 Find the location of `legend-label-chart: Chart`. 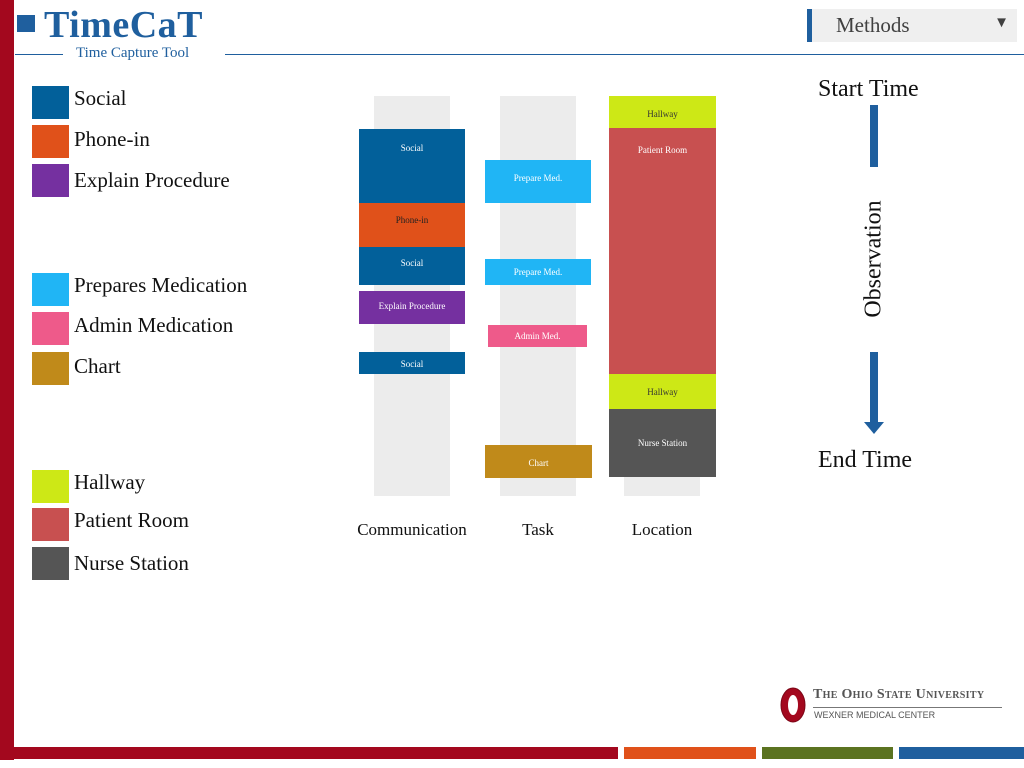

legend-label-chart: Chart is located at coordinates (97, 366).